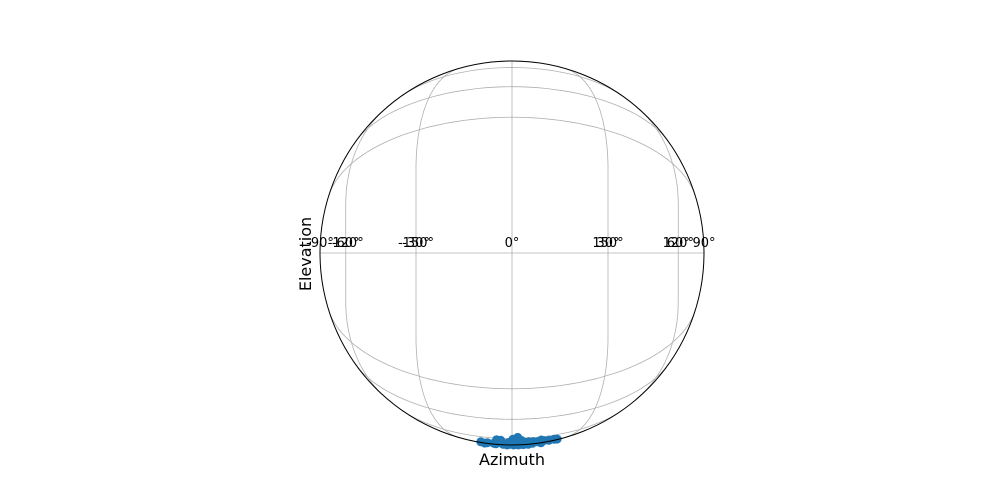  I want to click on azimuth-tick-label: -150°, so click(416, 243).